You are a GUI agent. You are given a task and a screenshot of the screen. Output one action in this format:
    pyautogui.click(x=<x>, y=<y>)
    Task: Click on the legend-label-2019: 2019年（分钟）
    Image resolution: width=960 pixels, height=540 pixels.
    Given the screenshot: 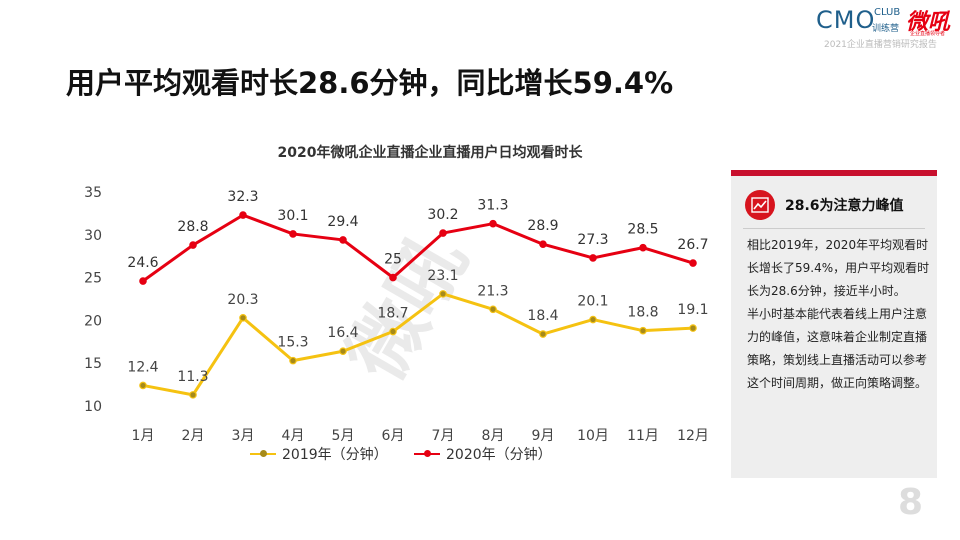 What is the action you would take?
    pyautogui.click(x=335, y=455)
    